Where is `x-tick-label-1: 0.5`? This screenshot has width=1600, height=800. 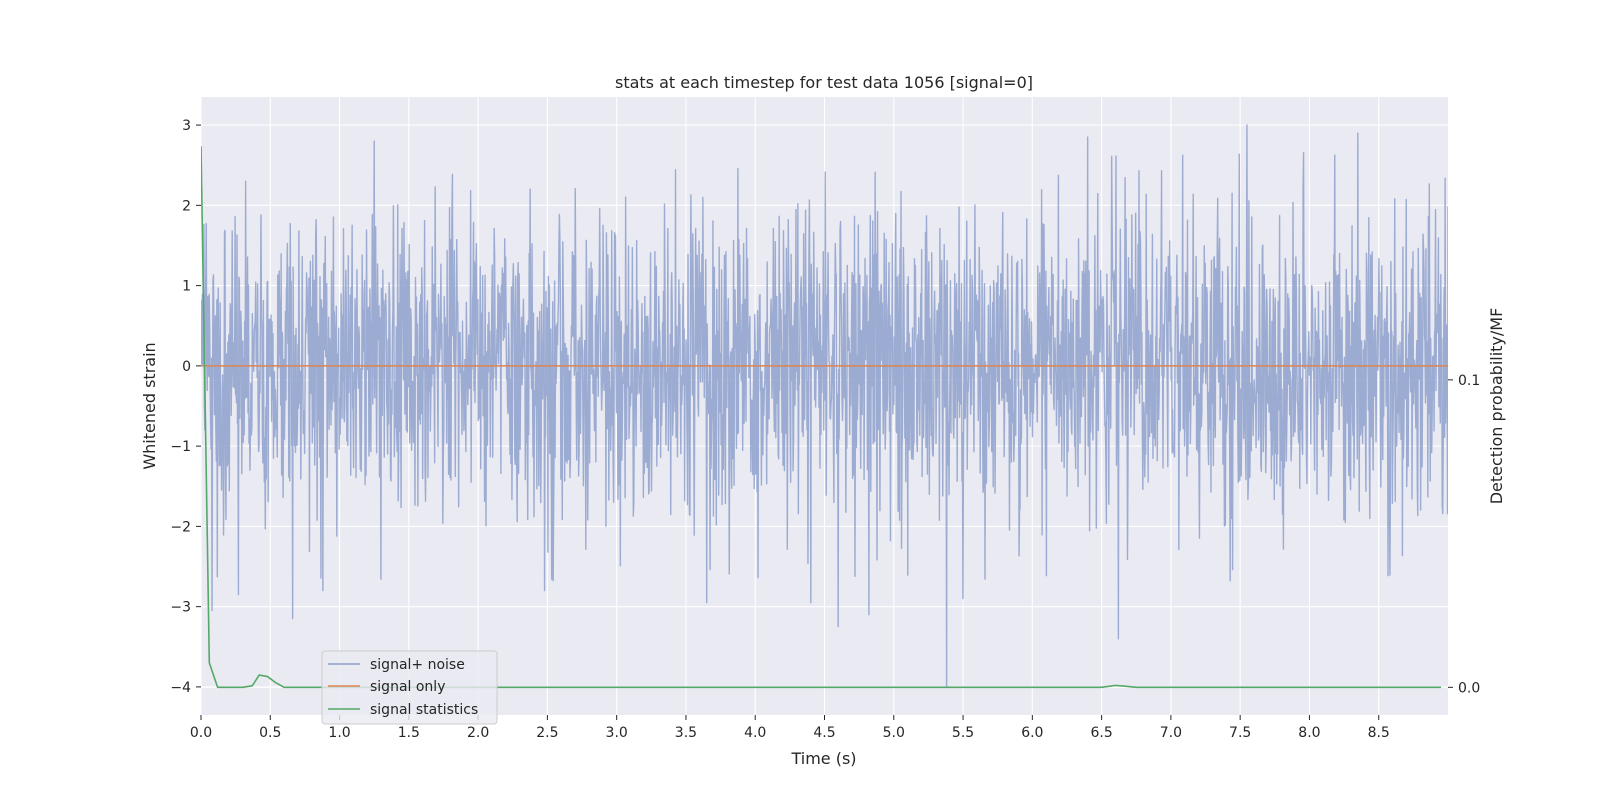
x-tick-label-1: 0.5 is located at coordinates (270, 733).